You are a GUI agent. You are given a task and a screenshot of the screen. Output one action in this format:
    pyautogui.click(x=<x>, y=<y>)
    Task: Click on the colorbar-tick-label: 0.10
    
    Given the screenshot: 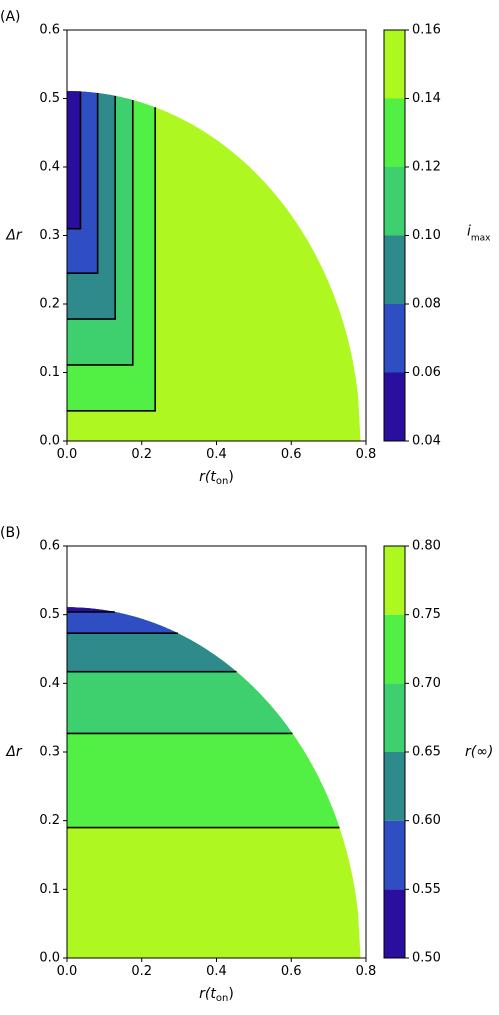 What is the action you would take?
    pyautogui.click(x=426, y=235)
    